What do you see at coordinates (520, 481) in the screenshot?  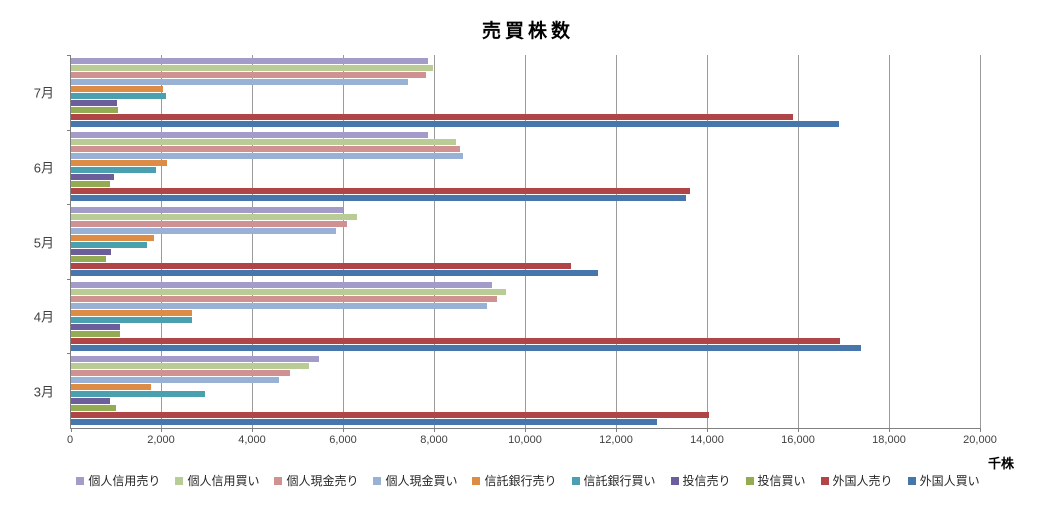 I see `legend-label: 信託銀行売り` at bounding box center [520, 481].